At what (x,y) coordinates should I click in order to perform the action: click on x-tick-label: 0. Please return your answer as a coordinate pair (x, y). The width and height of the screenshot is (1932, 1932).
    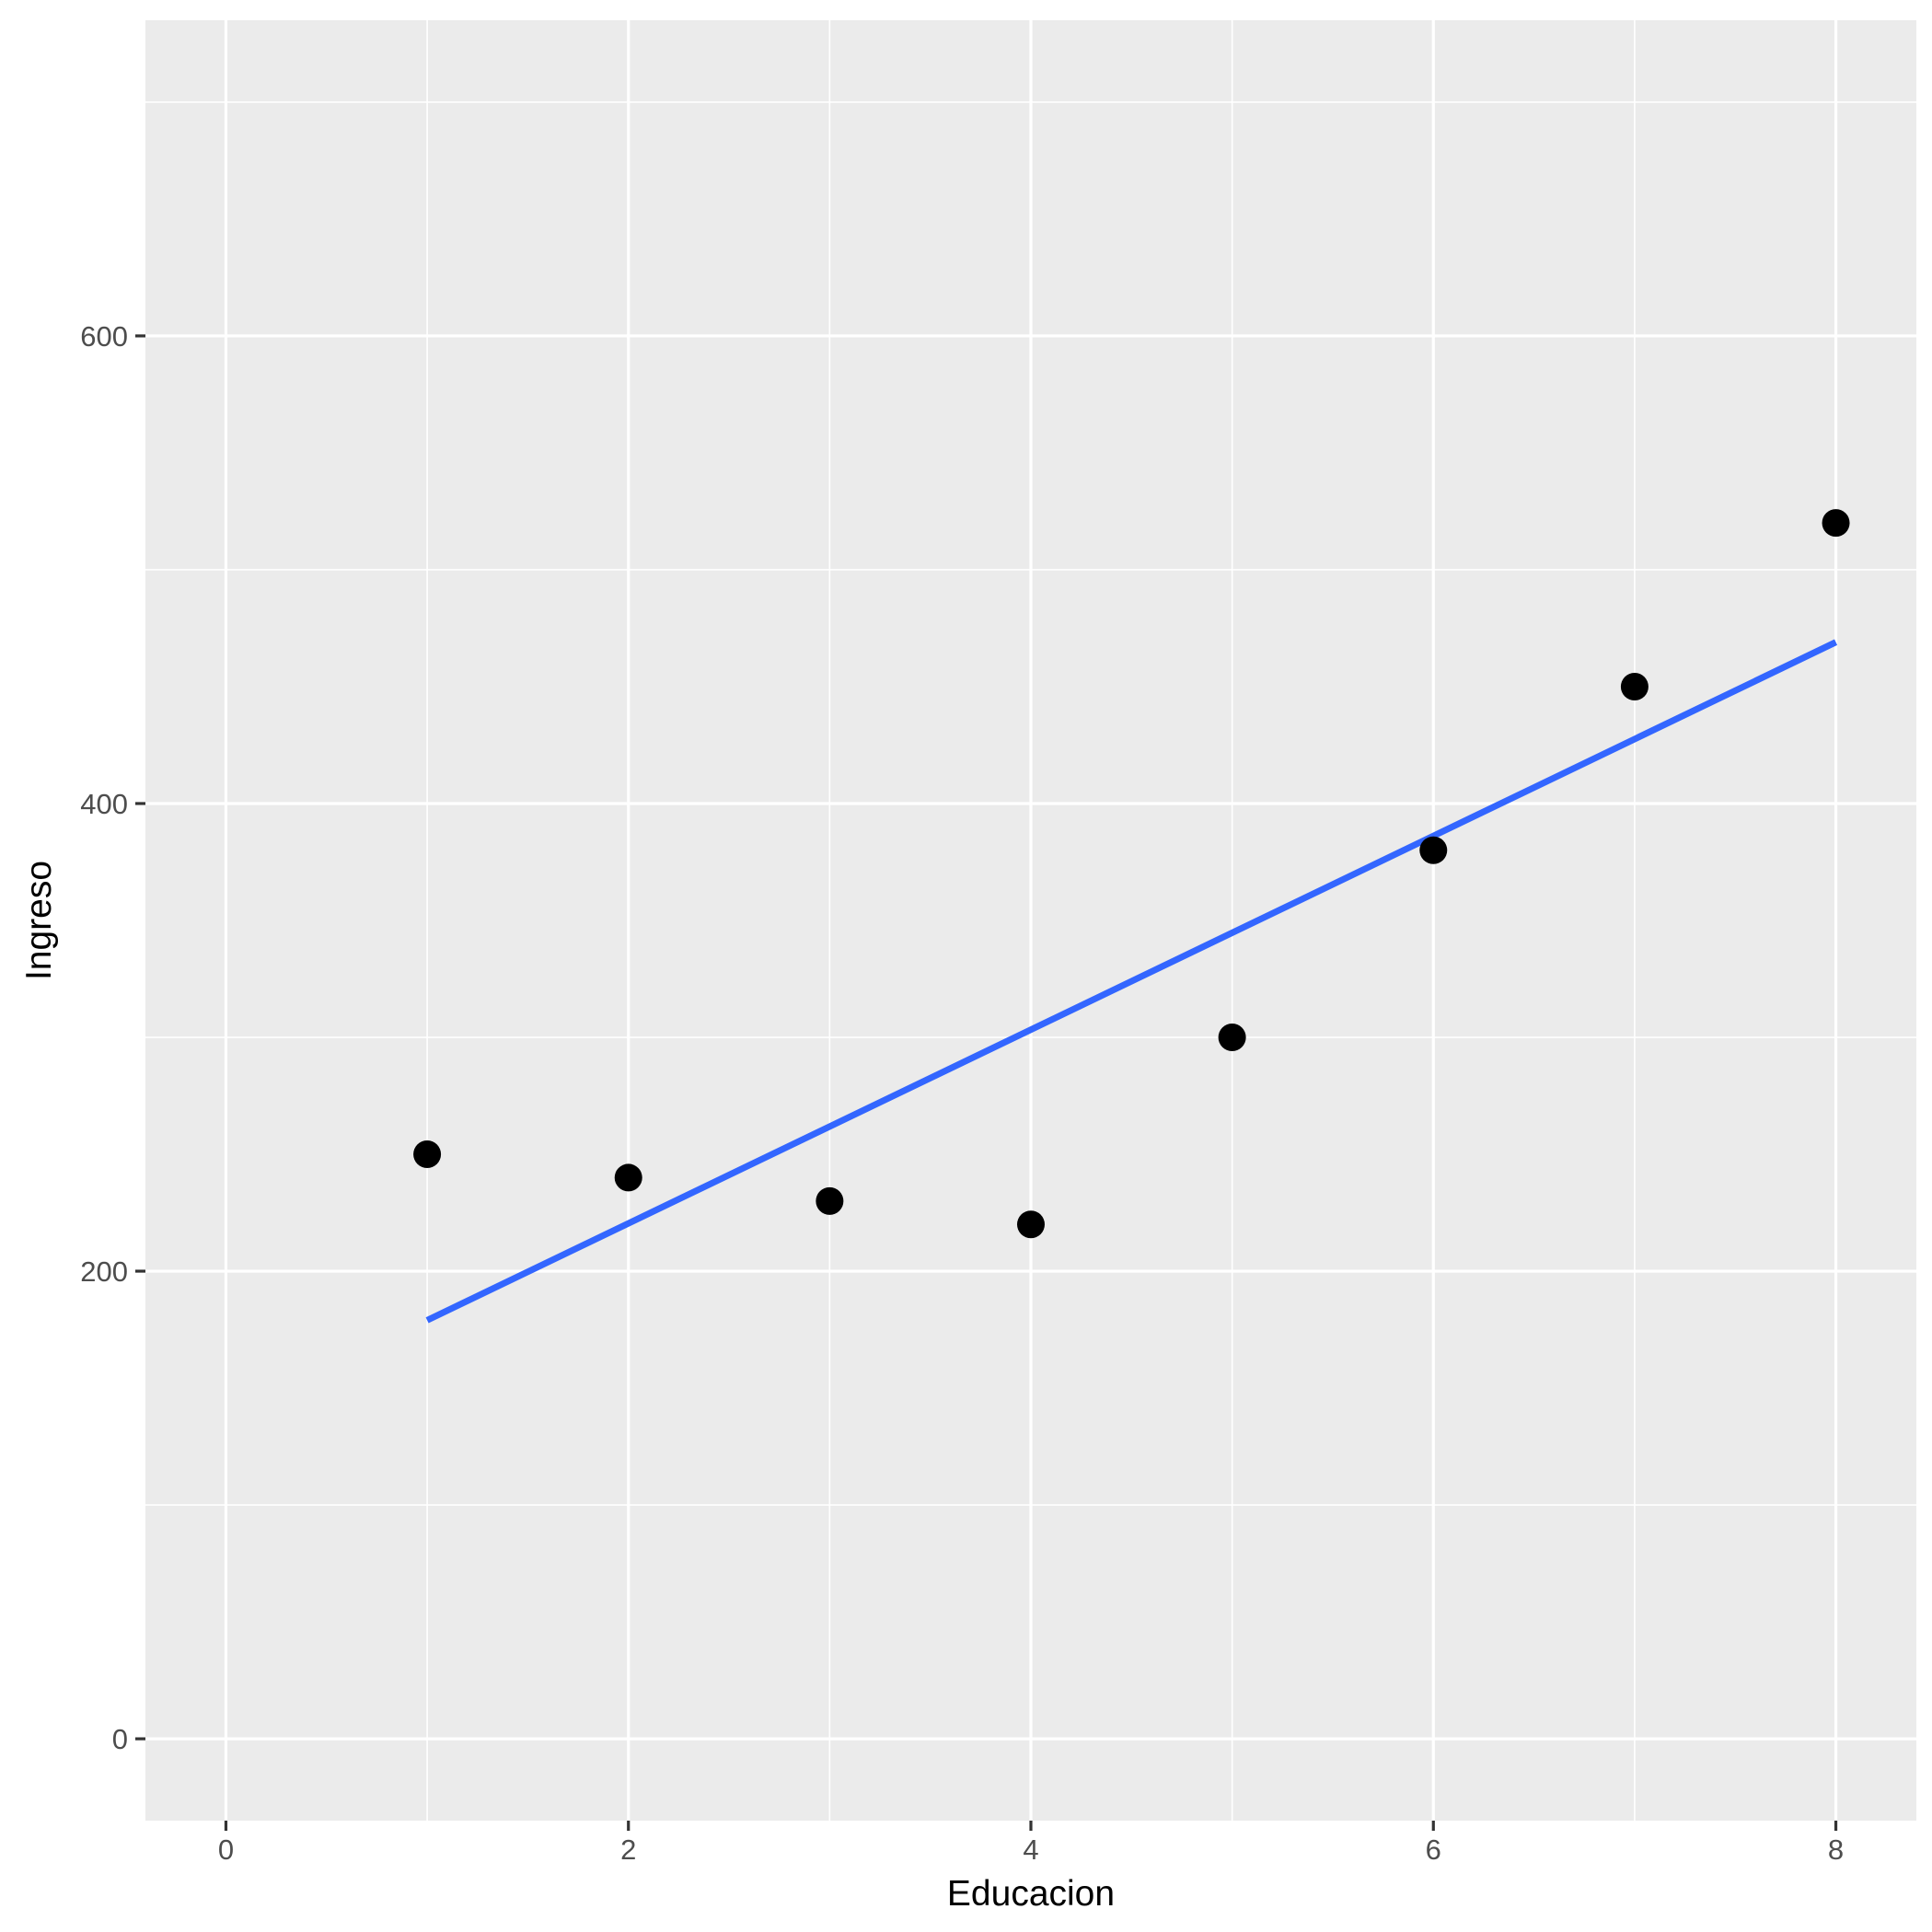
    Looking at the image, I should click on (226, 1850).